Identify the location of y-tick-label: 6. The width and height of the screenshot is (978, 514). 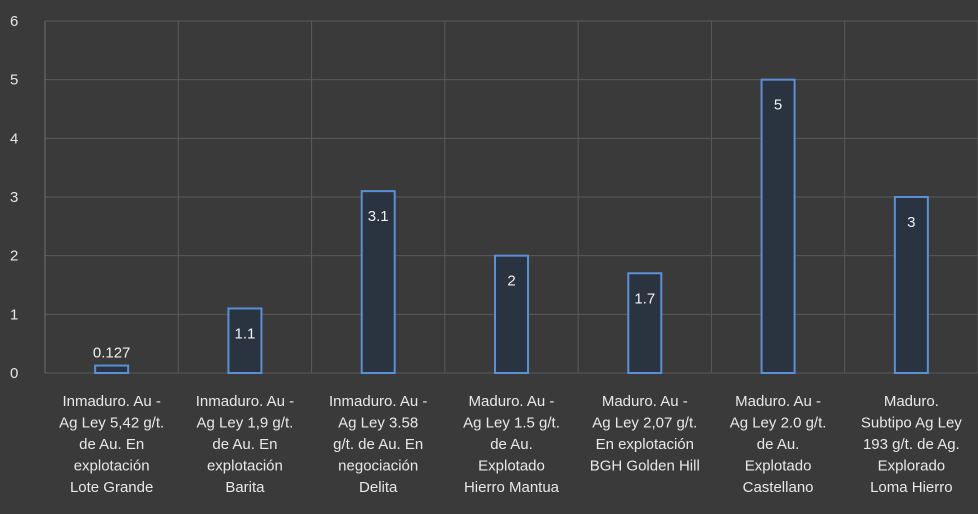
(14, 21).